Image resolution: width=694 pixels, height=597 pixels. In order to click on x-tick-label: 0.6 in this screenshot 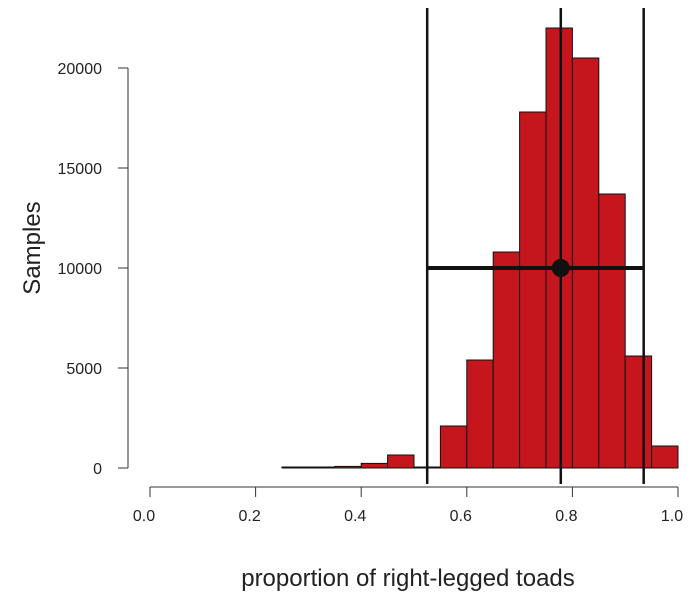, I will do `click(461, 516)`.